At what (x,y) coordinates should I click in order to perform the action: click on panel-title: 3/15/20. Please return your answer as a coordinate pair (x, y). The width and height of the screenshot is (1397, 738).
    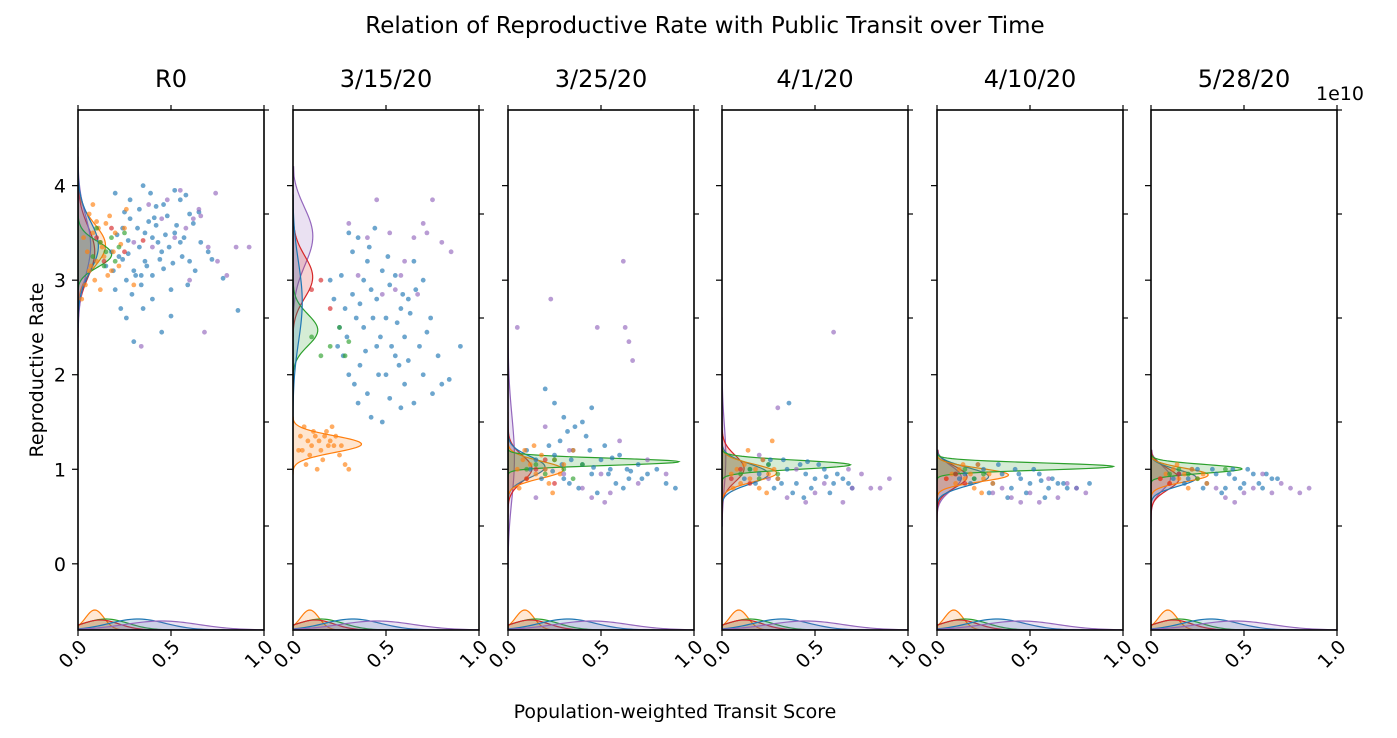
    Looking at the image, I should click on (386, 79).